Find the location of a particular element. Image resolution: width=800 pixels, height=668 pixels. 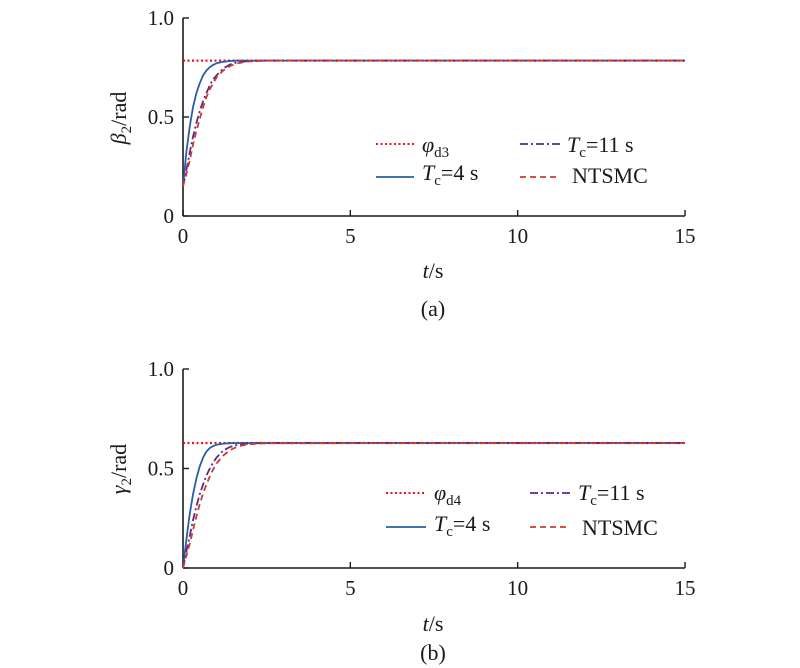

panel-caption: (b) is located at coordinates (433, 652).